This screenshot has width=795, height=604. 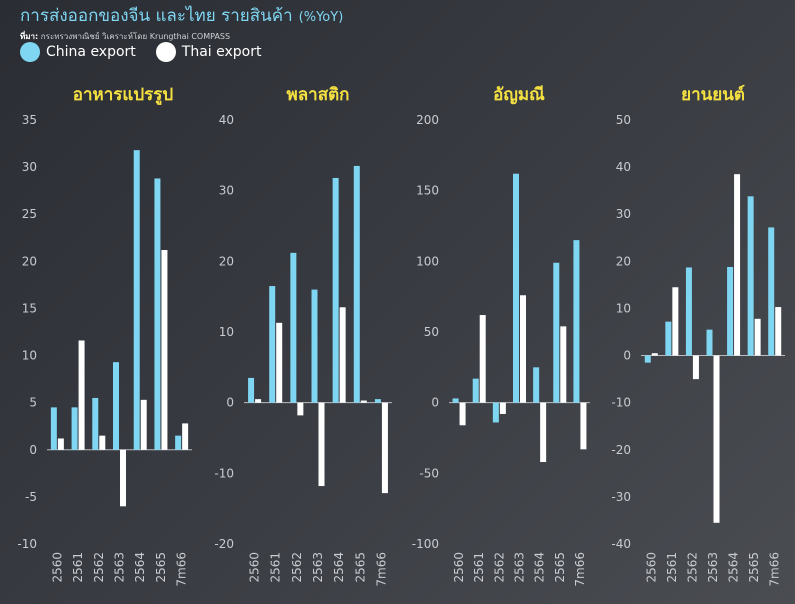 What do you see at coordinates (165, 52) in the screenshot?
I see `thai-swatch` at bounding box center [165, 52].